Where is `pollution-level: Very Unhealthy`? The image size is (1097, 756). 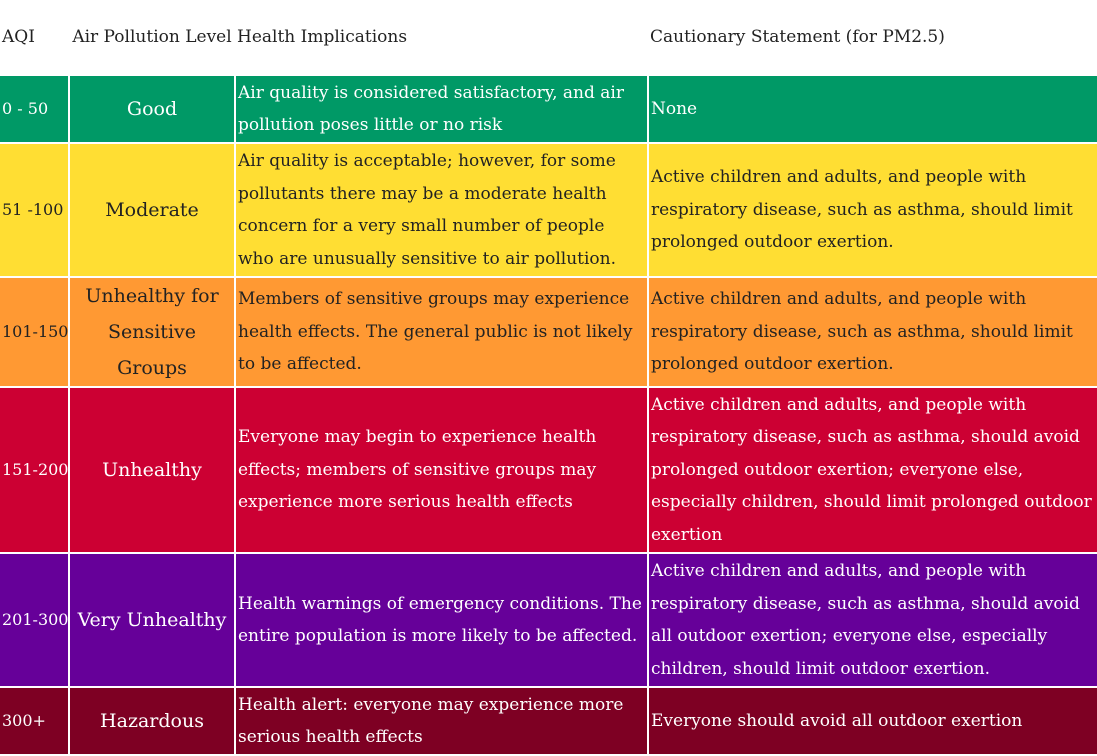
pollution-level: Very Unhealthy is located at coordinates (152, 620).